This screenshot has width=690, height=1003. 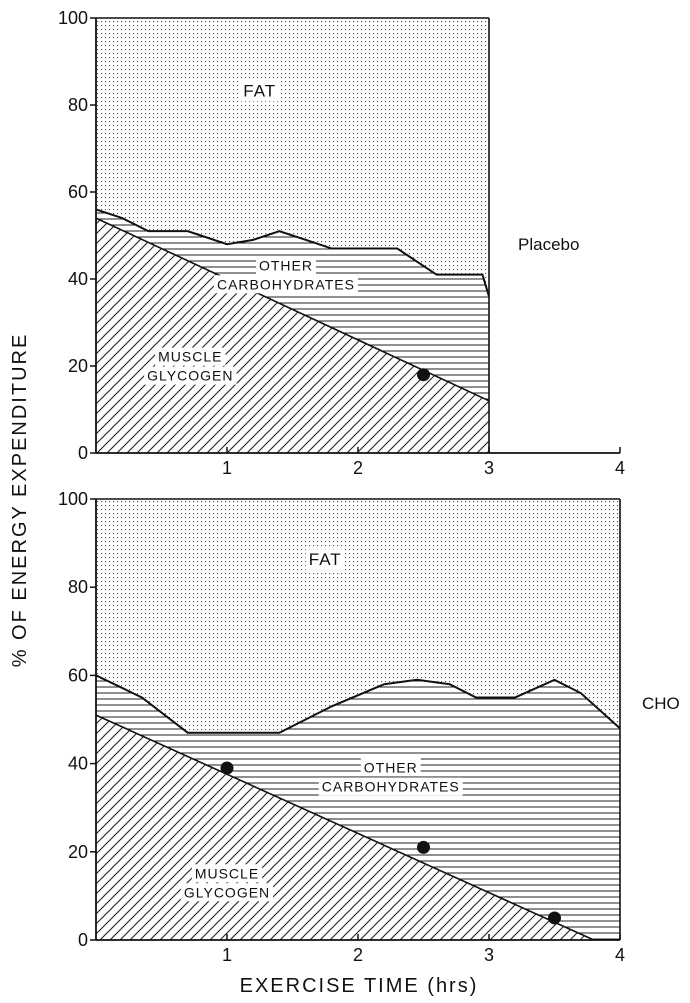 I want to click on placebo-other-label-line2-backing, so click(x=285, y=284).